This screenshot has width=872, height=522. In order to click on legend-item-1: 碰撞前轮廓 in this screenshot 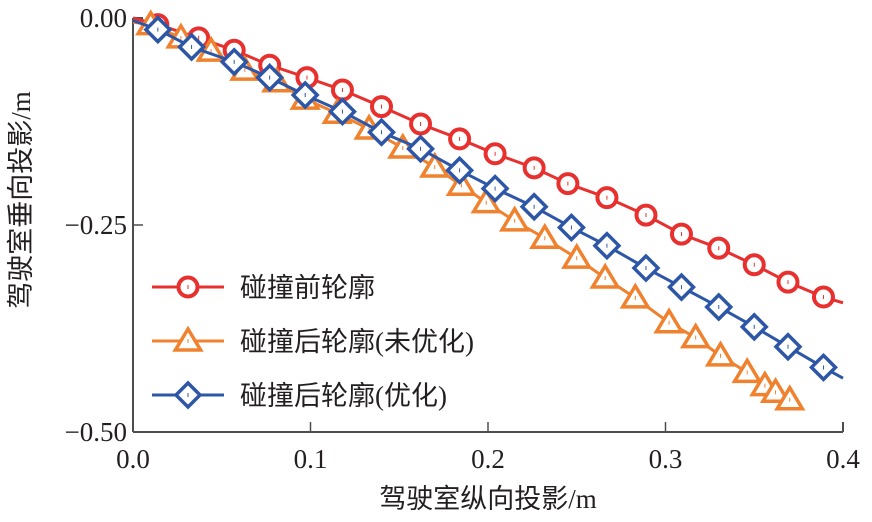, I will do `click(263, 288)`.